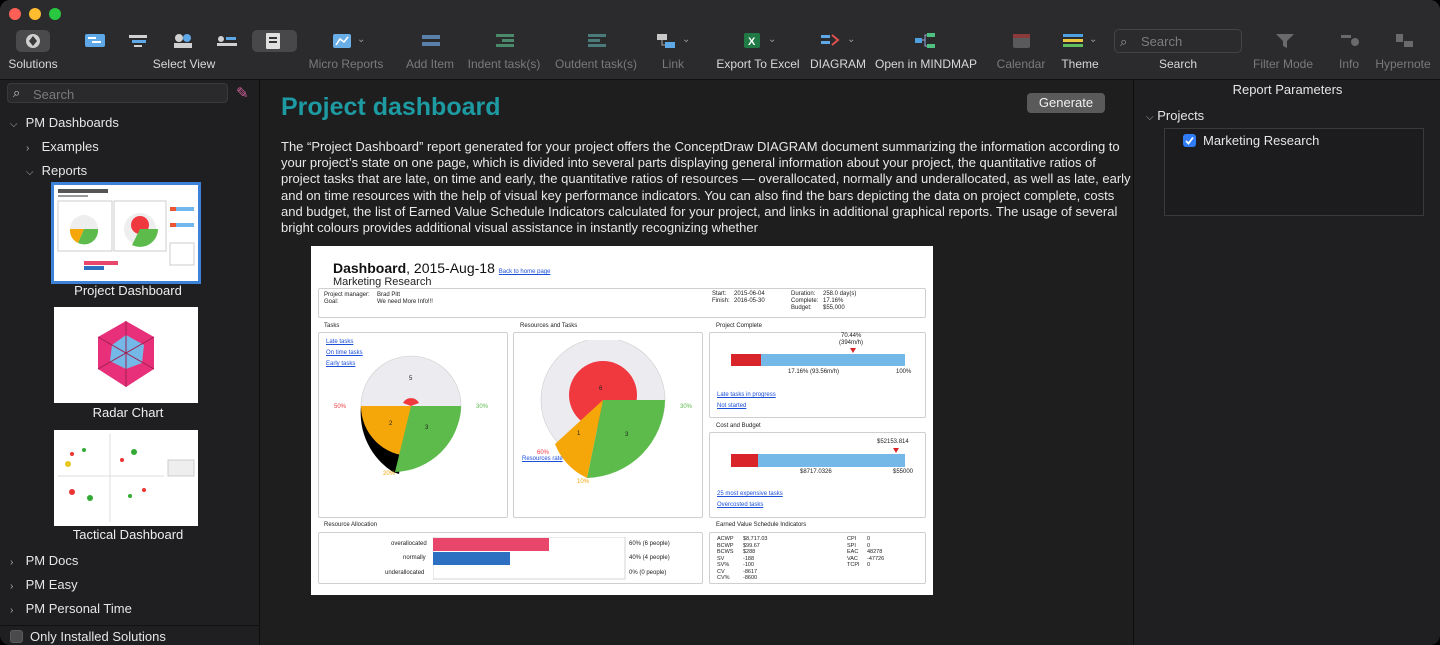  What do you see at coordinates (1178, 64) in the screenshot?
I see `search-label: Search` at bounding box center [1178, 64].